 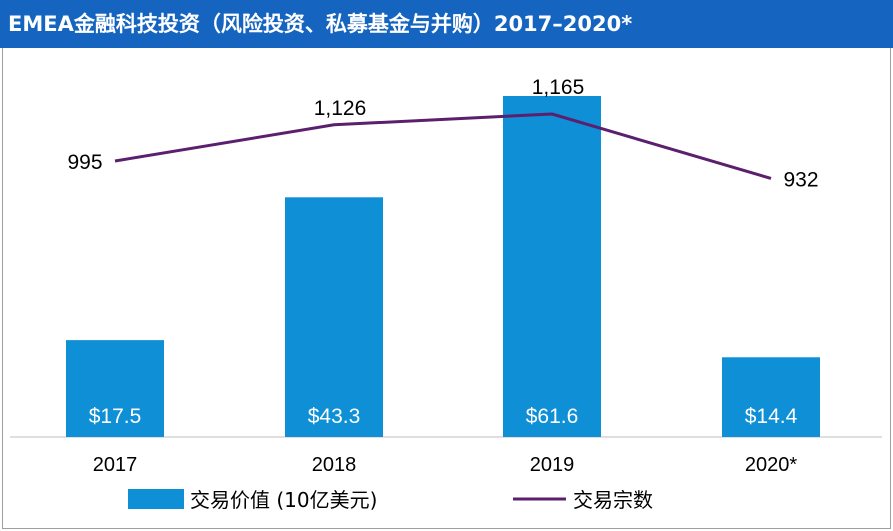 What do you see at coordinates (334, 317) in the screenshot?
I see `bar-2018` at bounding box center [334, 317].